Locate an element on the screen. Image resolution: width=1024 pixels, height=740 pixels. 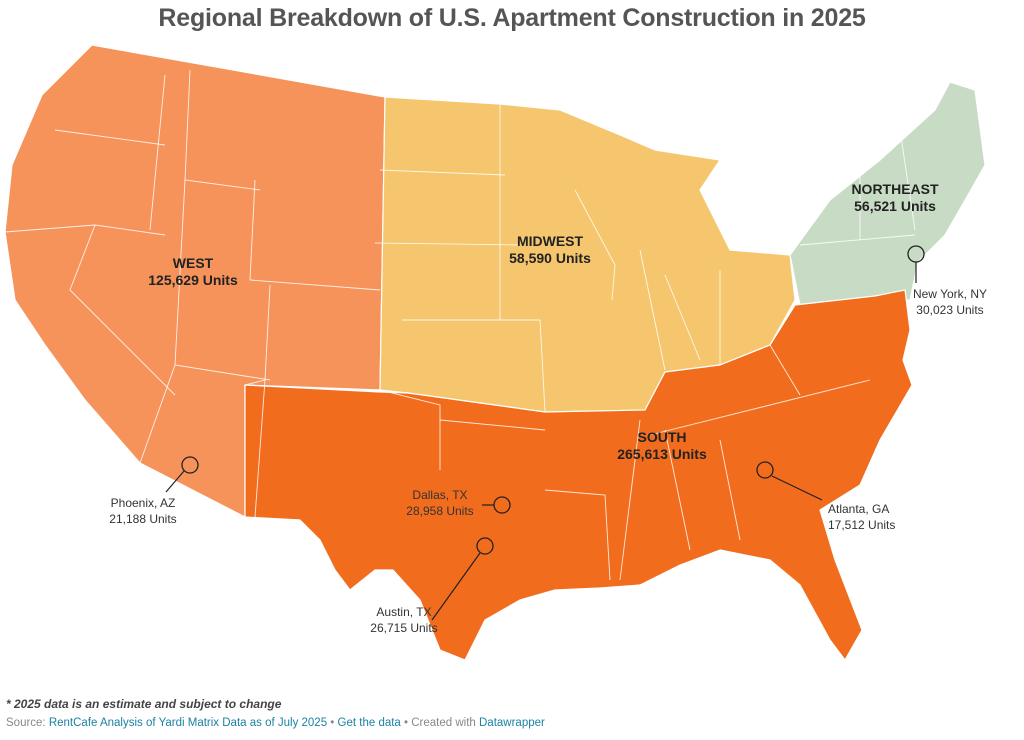
city-label-new-york: New York, NY is located at coordinates (950, 294).